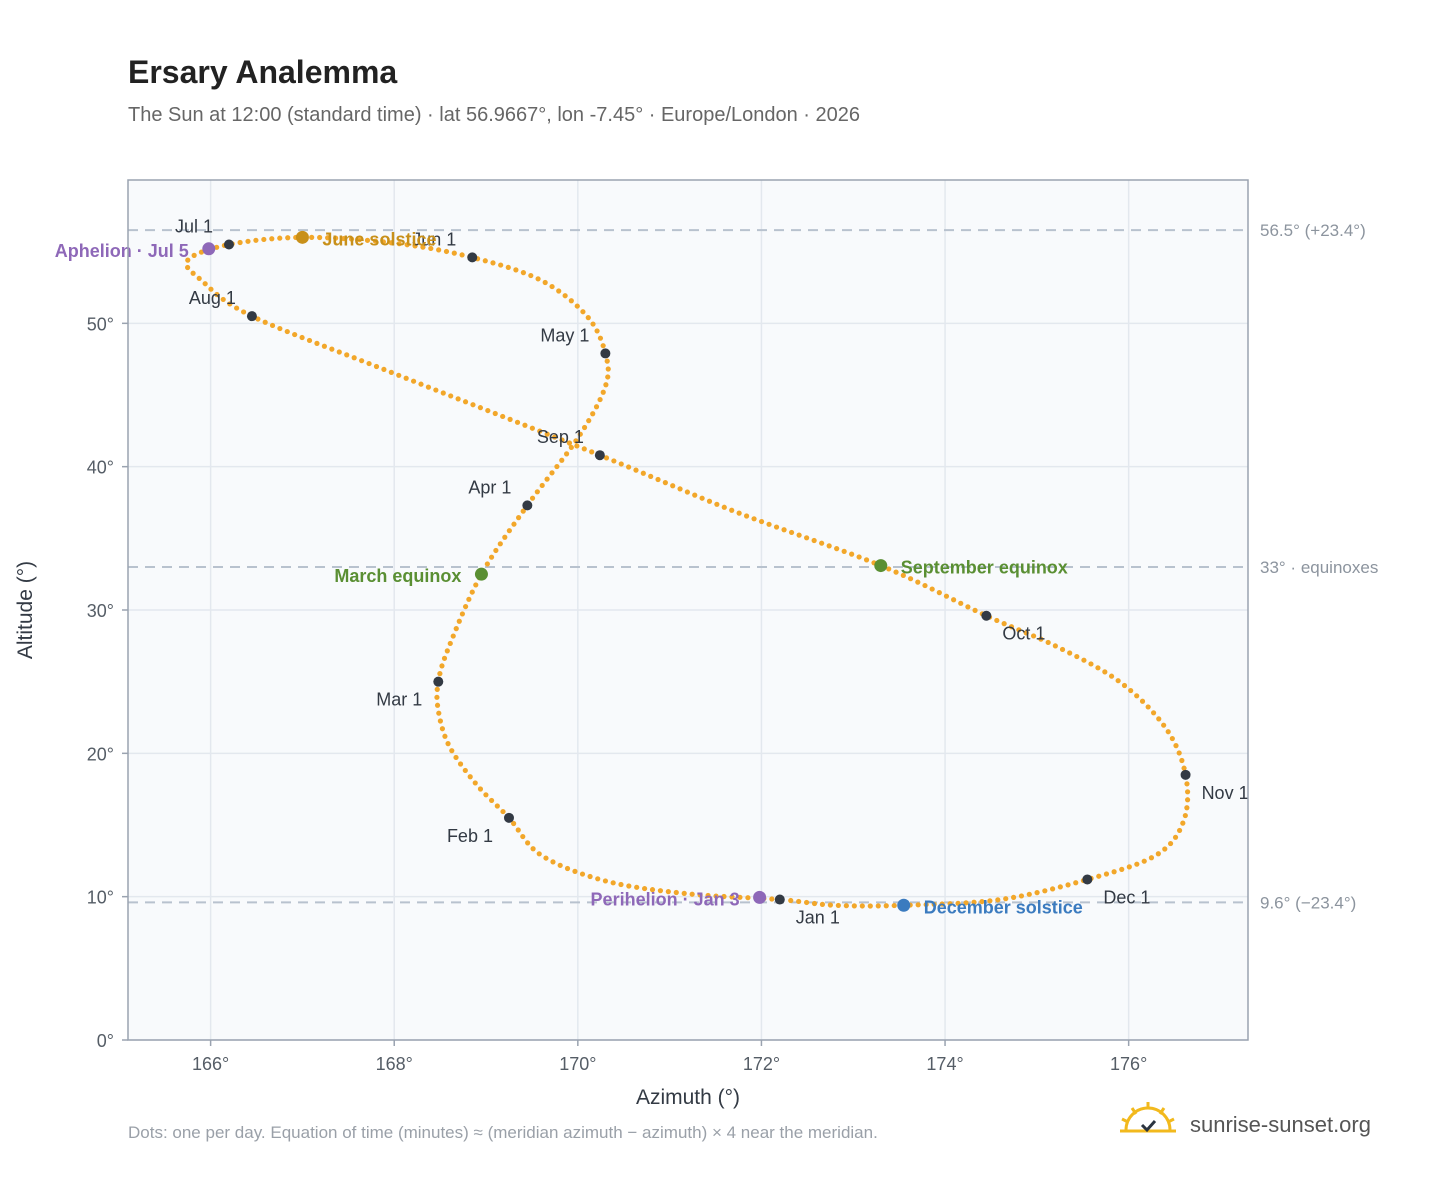  Describe the element at coordinates (1253, 1122) in the screenshot. I see `brand-logo: sunrise-sunset.org` at that location.